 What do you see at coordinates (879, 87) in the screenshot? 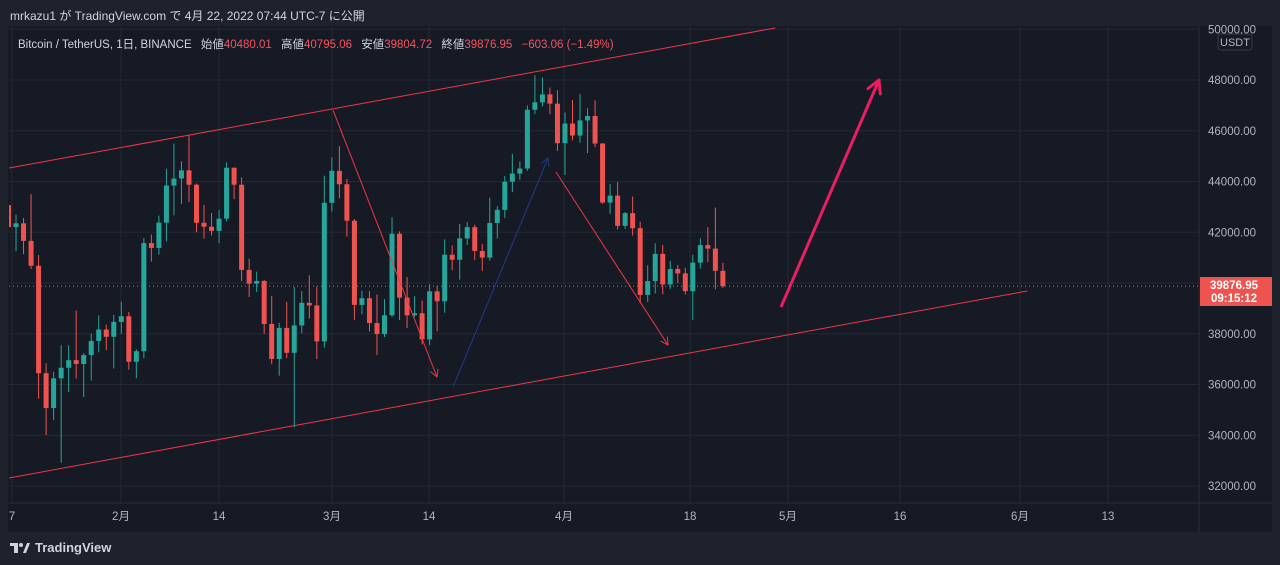
I see `pink-arrow-up-forecast-head` at bounding box center [879, 87].